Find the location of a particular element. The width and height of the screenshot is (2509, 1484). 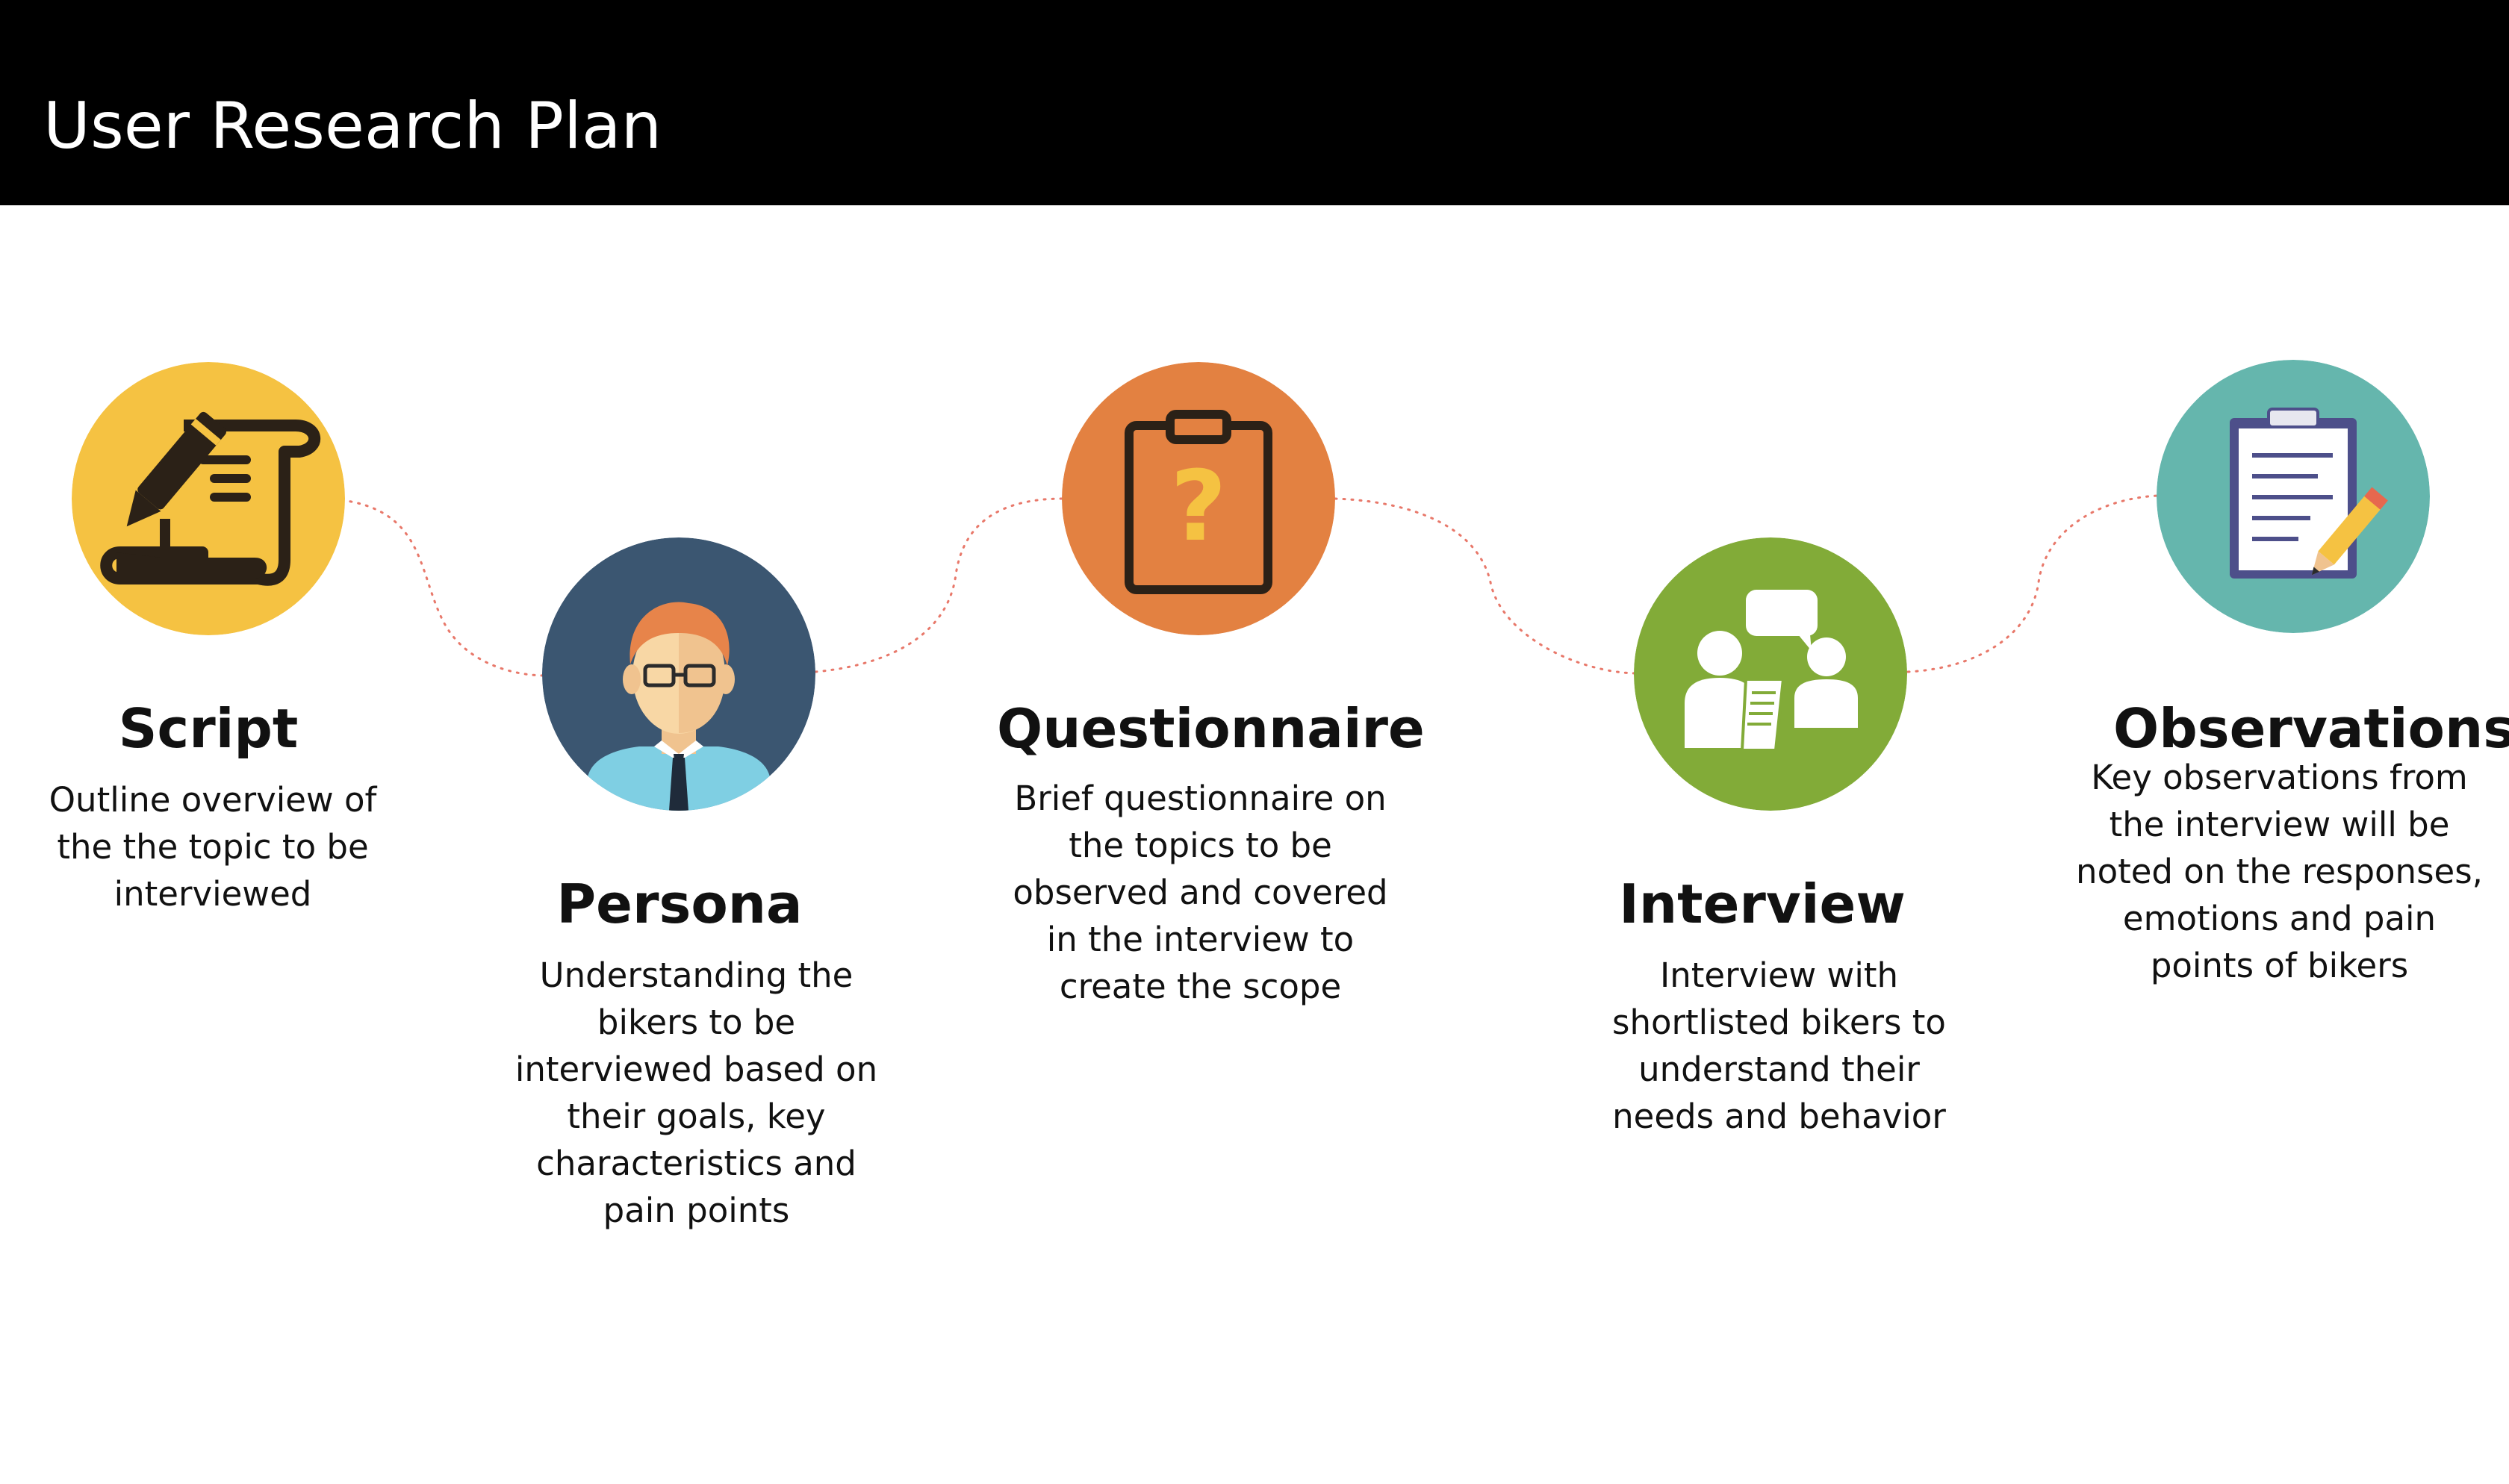

two-people-chat-icon is located at coordinates (1771, 674).